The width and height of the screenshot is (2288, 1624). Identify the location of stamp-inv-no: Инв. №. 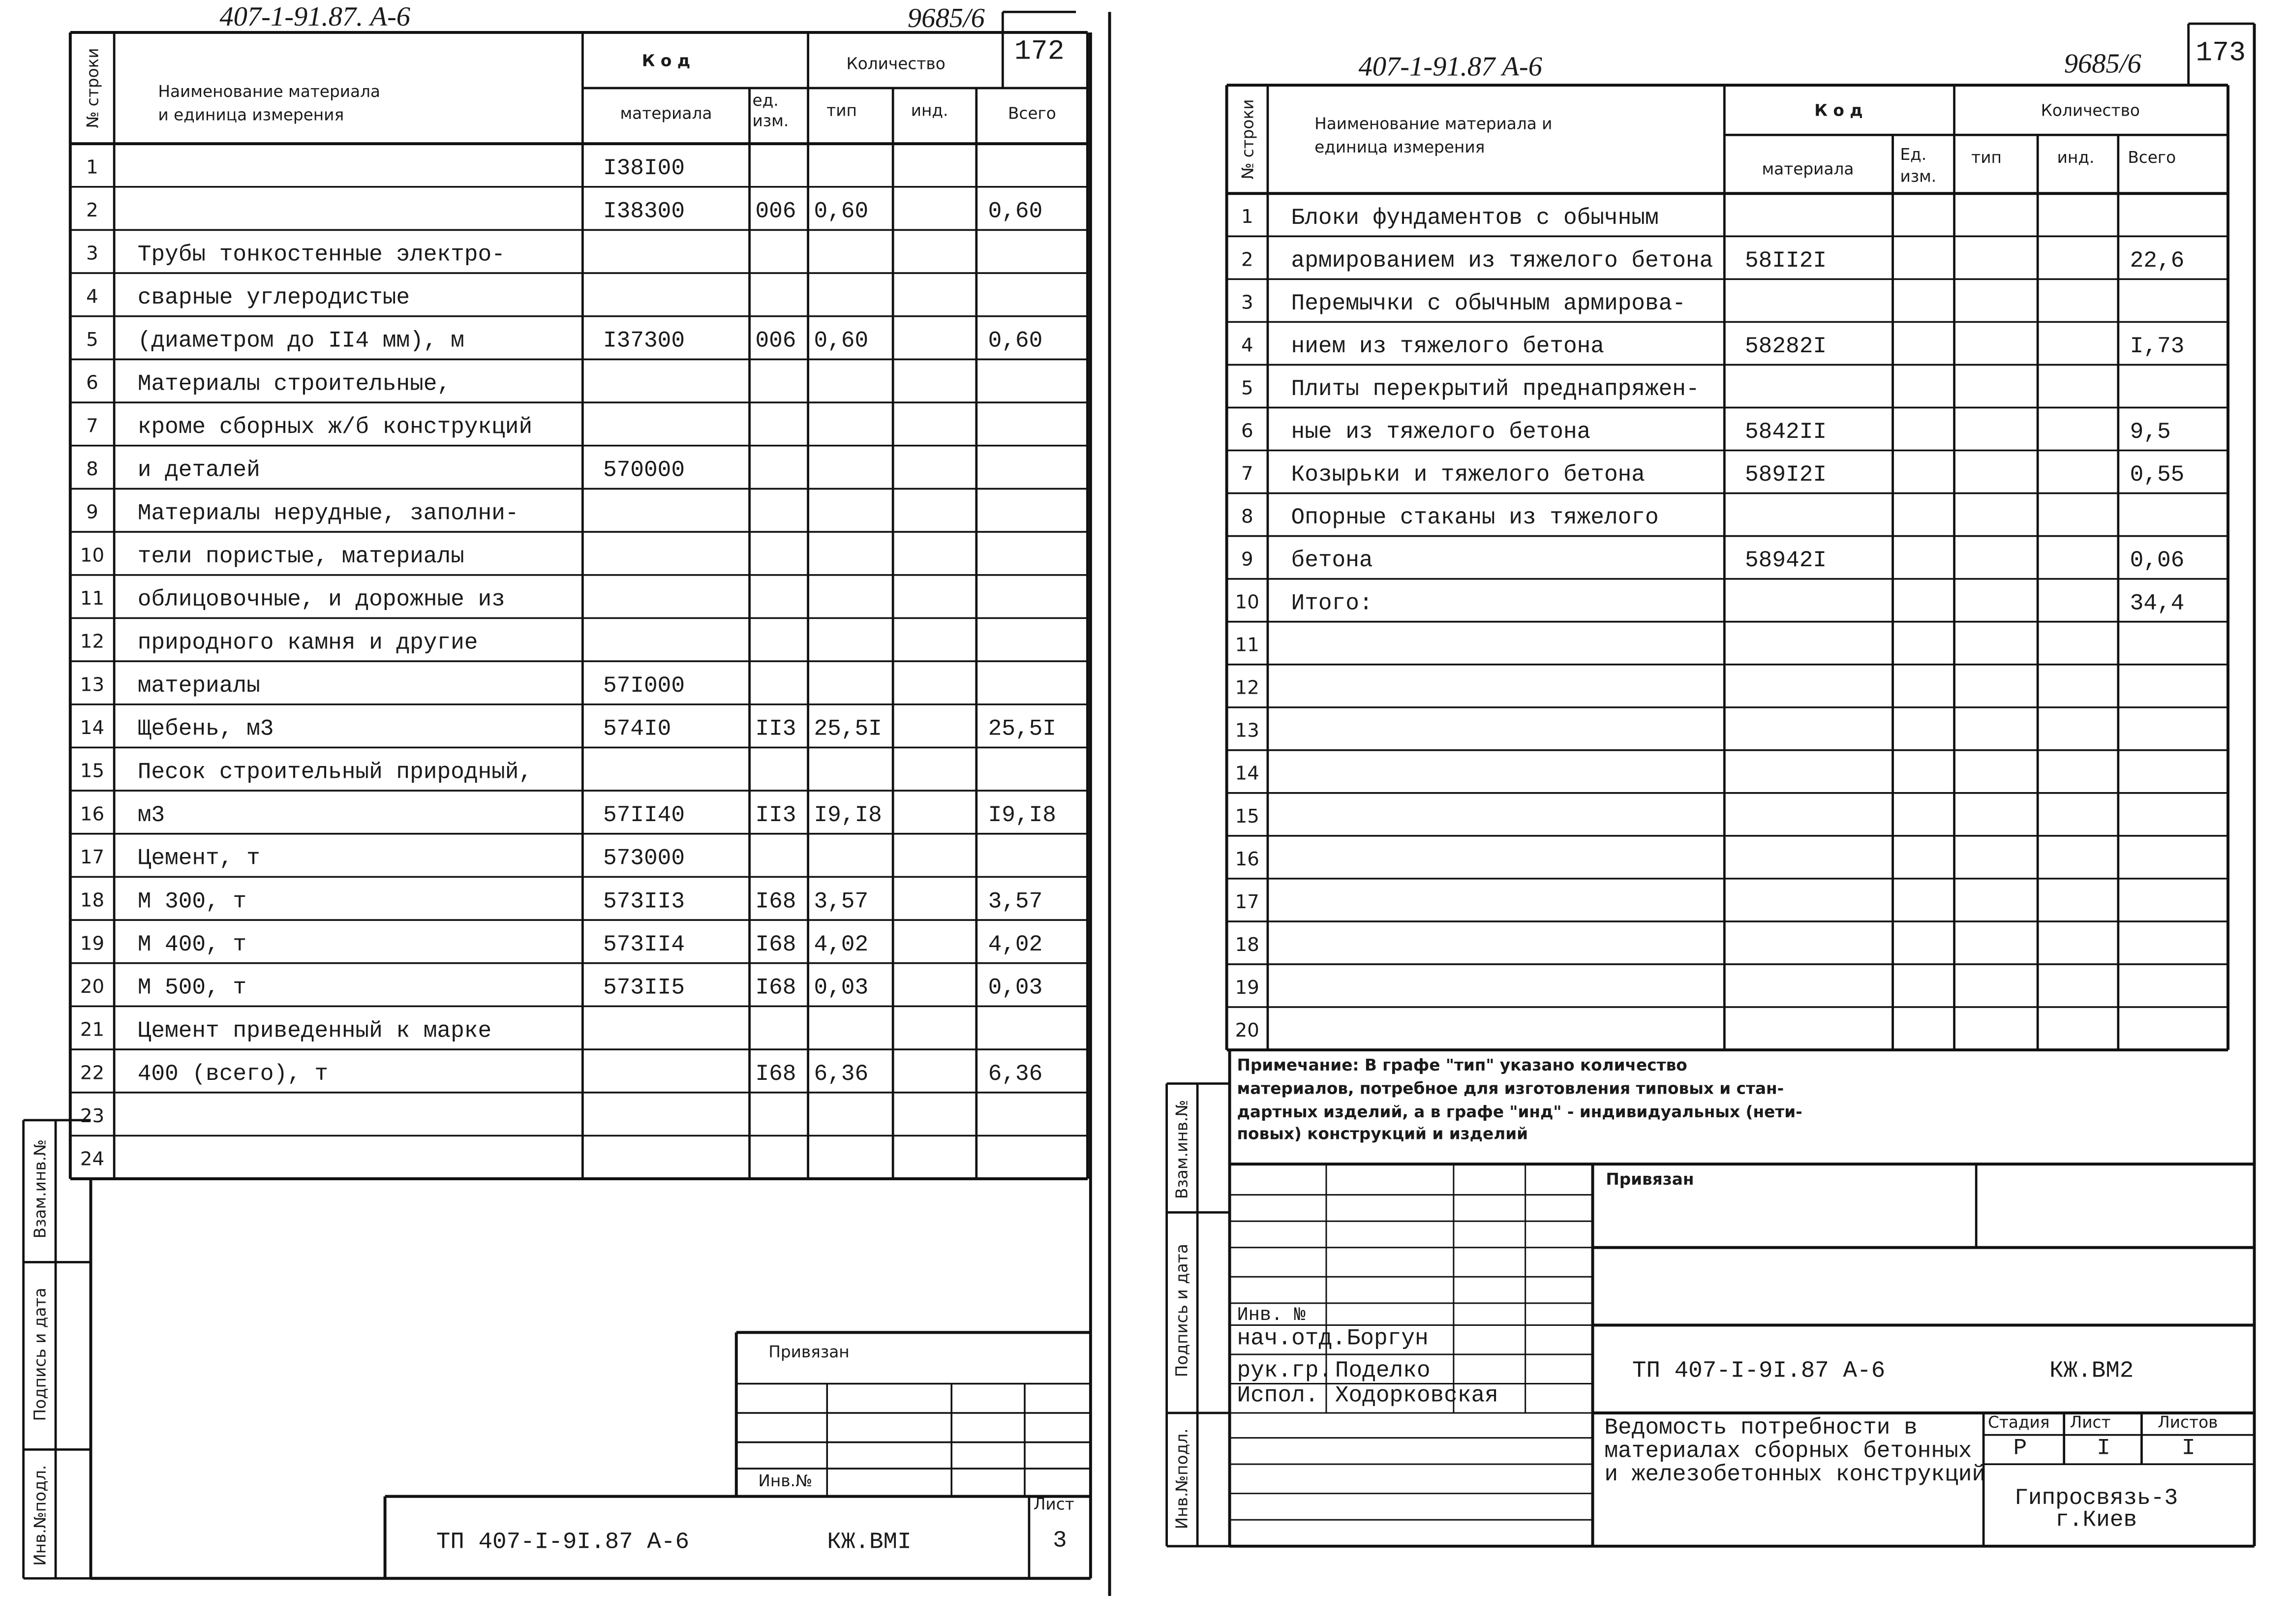
(1271, 1315).